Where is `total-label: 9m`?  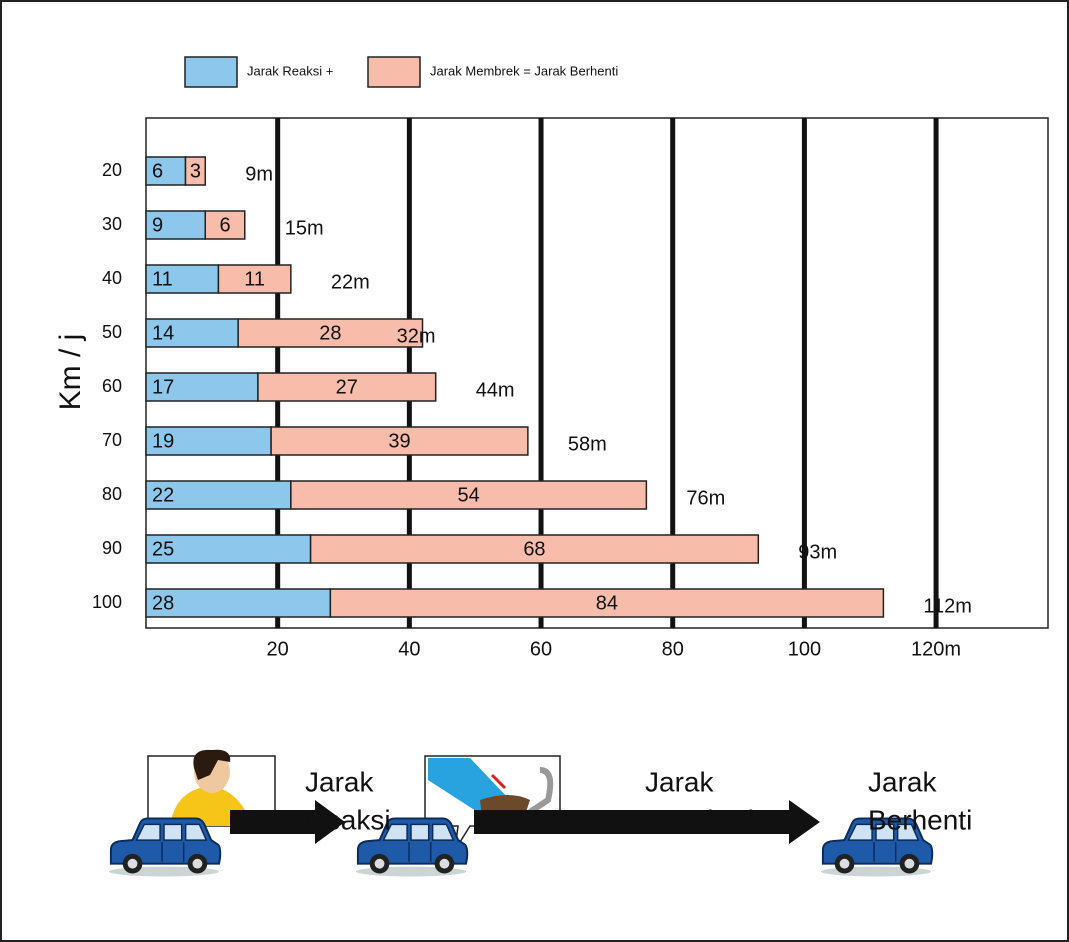 total-label: 9m is located at coordinates (259, 174).